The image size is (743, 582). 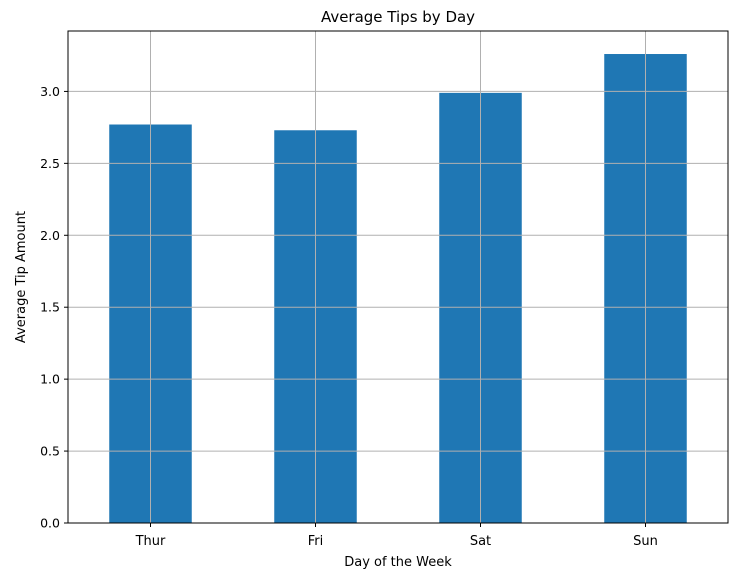 I want to click on x-tick-label: Fri, so click(x=316, y=541).